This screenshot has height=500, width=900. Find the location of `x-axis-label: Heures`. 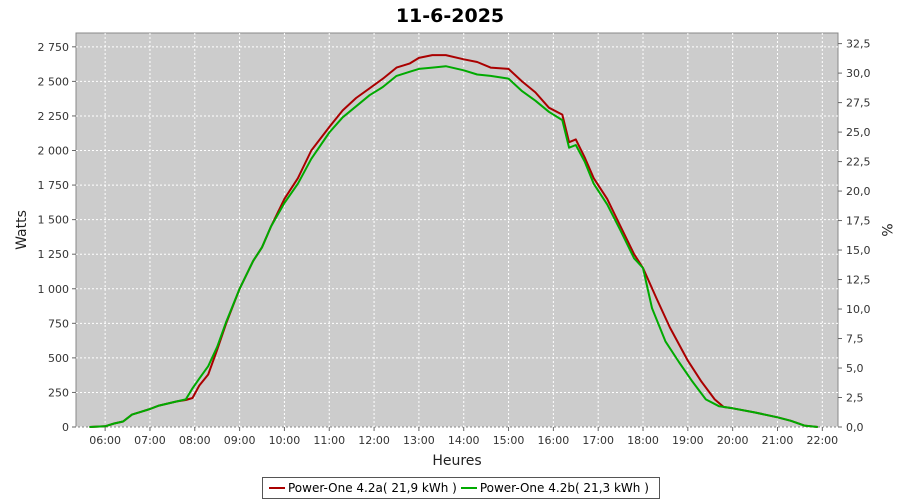

x-axis-label: Heures is located at coordinates (456, 461).